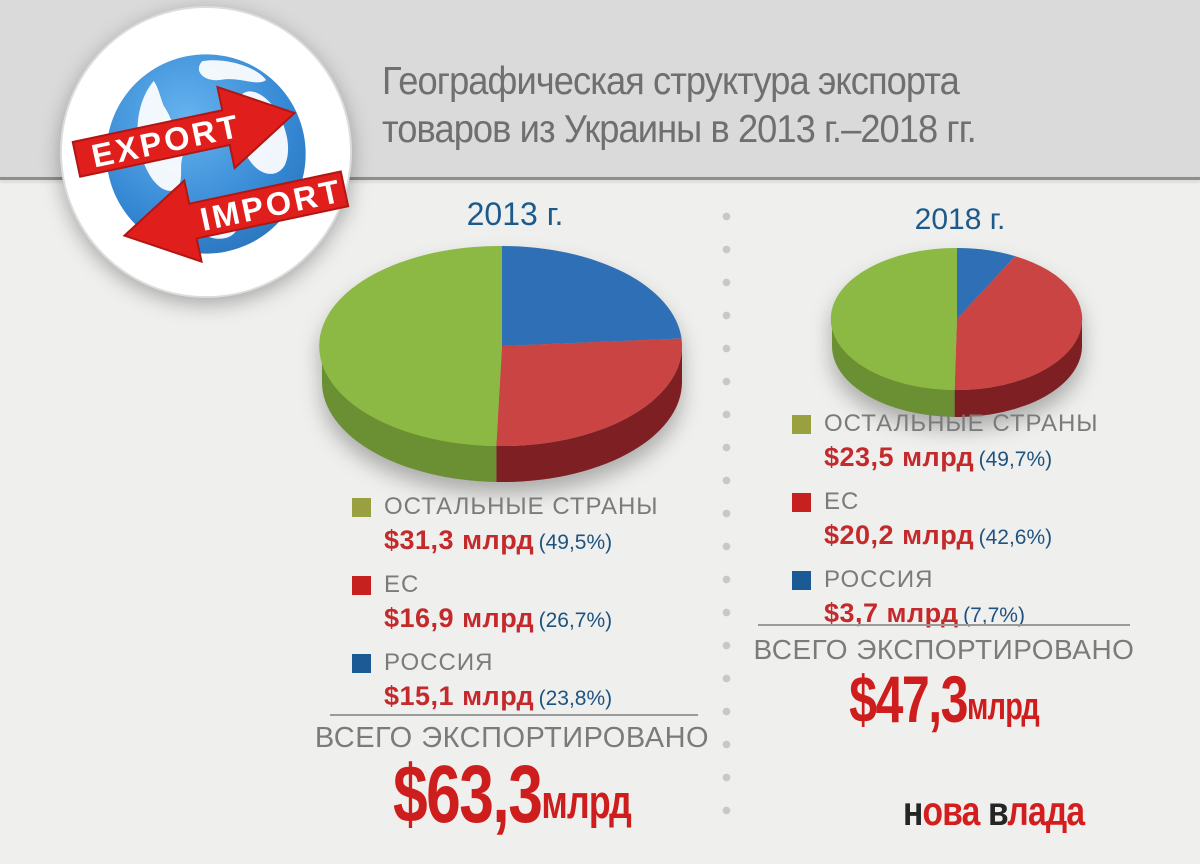 The image size is (1200, 864). I want to click on total-amount: $63,3, so click(467, 794).